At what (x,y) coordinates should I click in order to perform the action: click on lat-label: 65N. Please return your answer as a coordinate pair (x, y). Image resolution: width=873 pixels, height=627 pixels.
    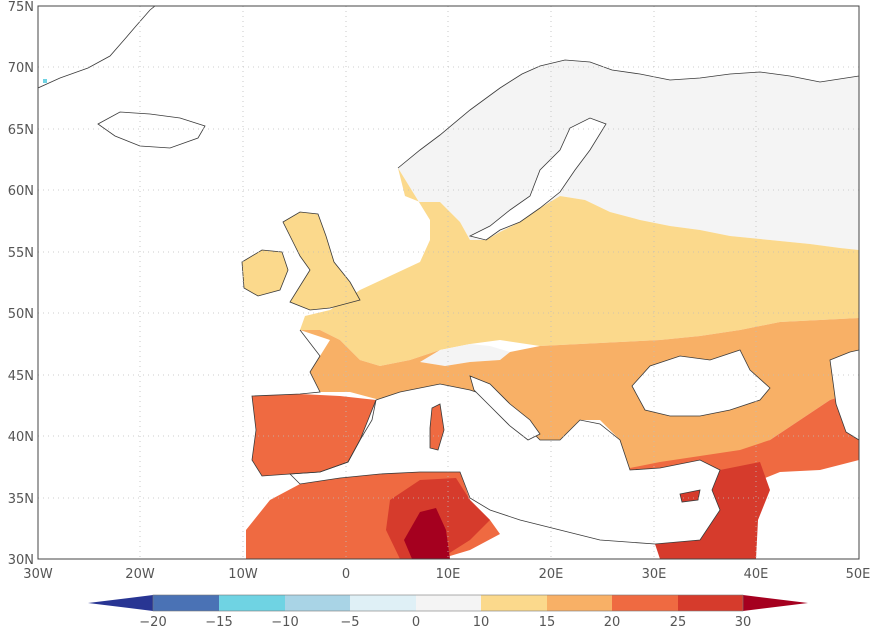
    Looking at the image, I should click on (21, 130).